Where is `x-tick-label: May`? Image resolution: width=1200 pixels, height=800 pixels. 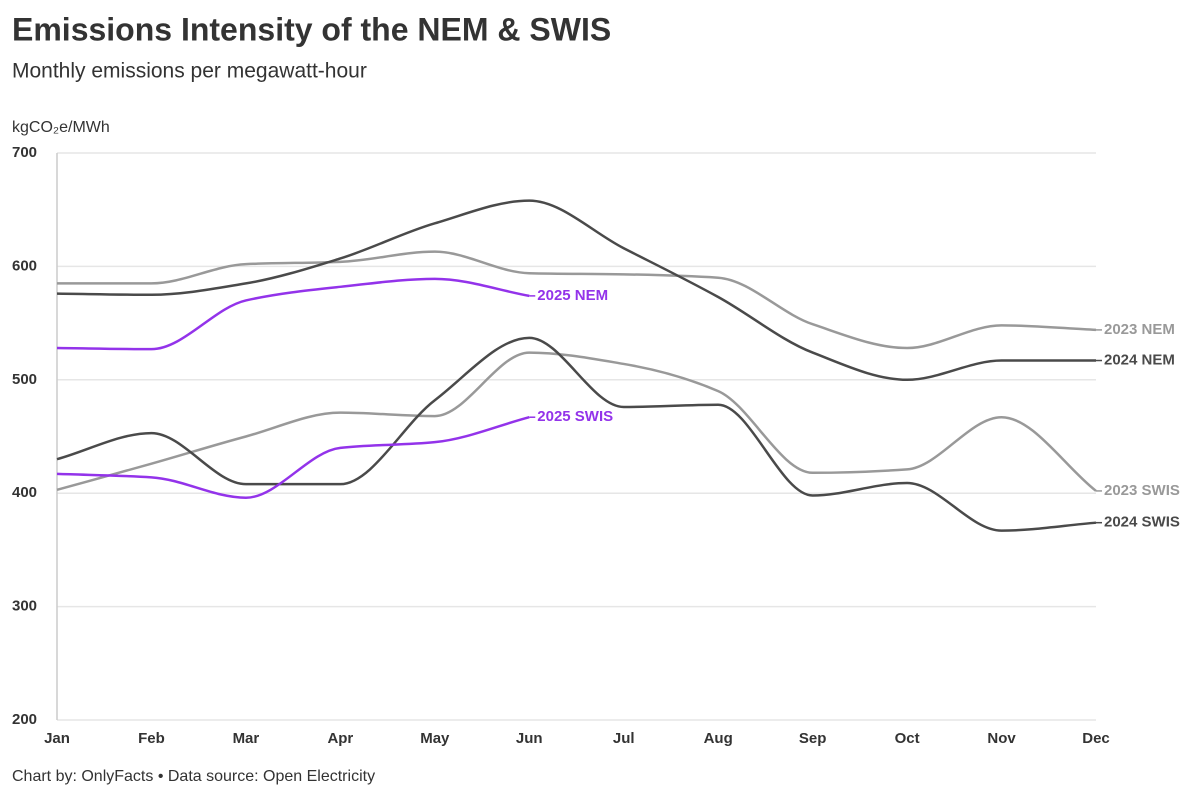
x-tick-label: May is located at coordinates (435, 738).